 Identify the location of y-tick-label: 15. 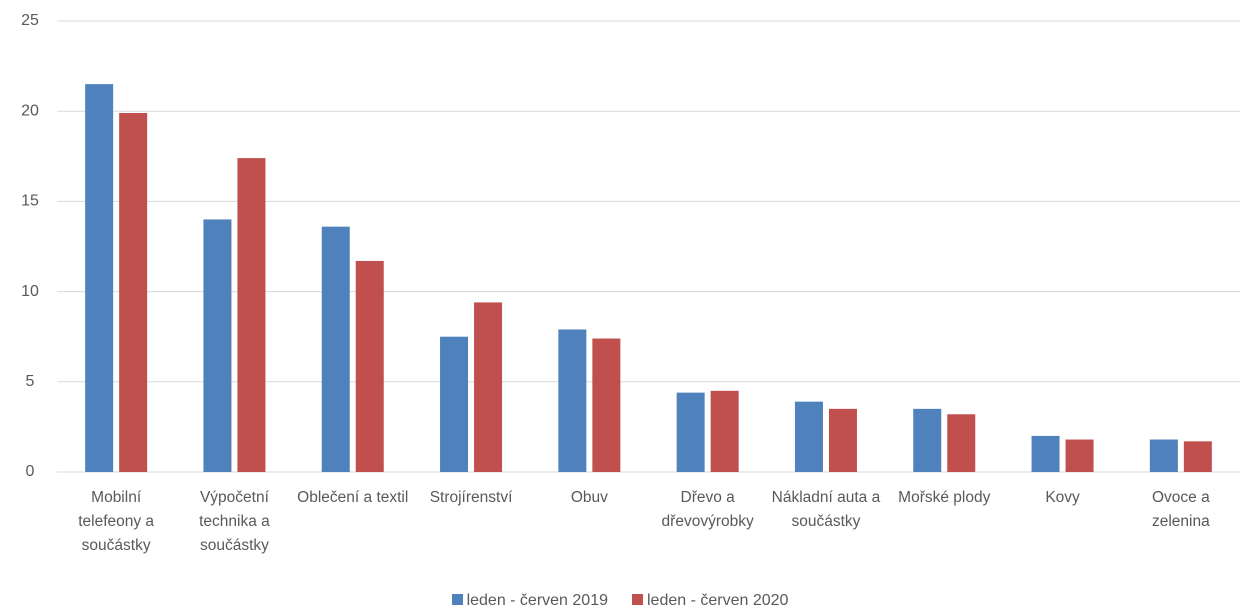
(30, 201).